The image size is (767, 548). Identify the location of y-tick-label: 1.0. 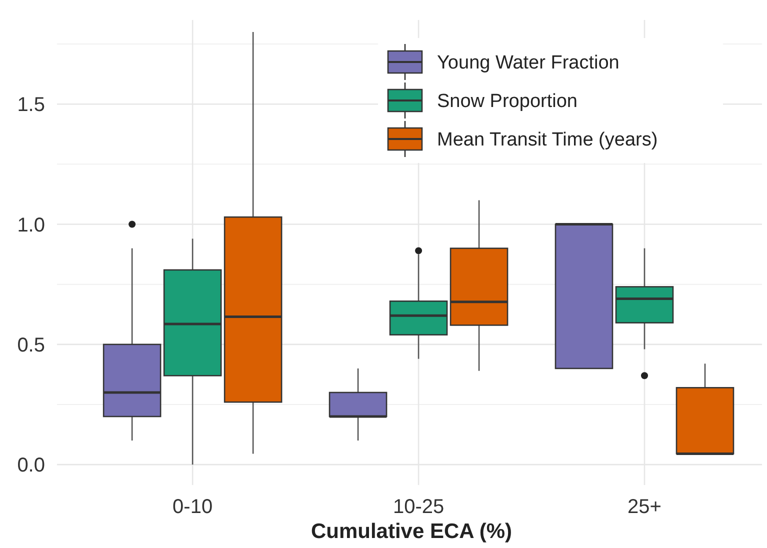
(31, 225).